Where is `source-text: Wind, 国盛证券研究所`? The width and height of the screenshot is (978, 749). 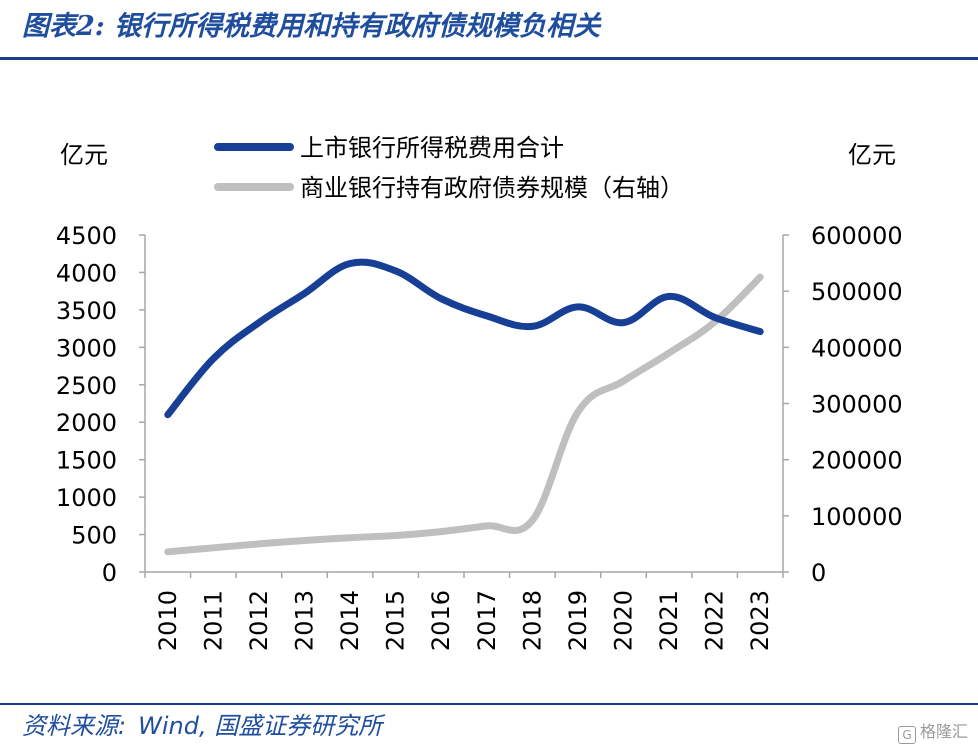
source-text: Wind, 国盛证券研究所 is located at coordinates (260, 726).